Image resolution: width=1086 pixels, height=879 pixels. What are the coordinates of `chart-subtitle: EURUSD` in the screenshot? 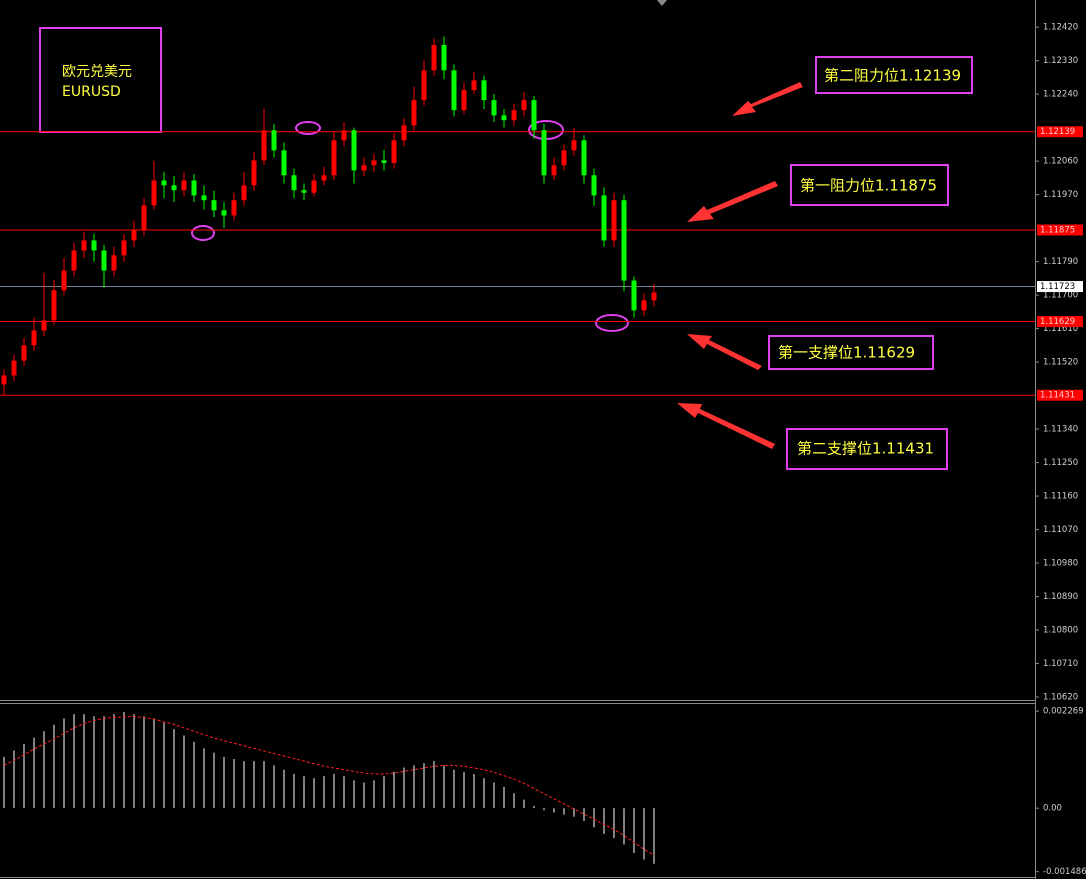 It's located at (91, 92).